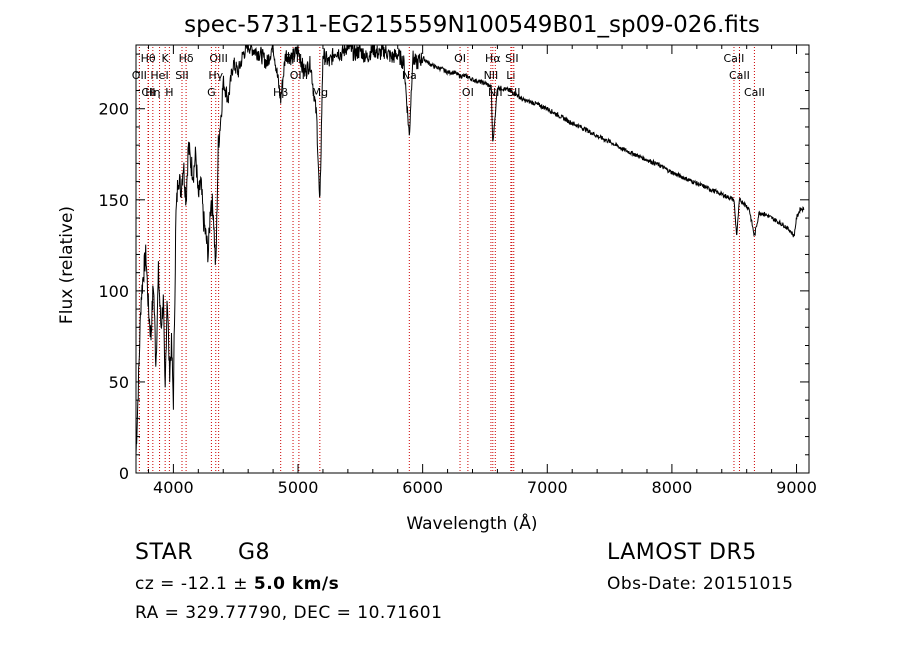 This screenshot has height=649, width=900. Describe the element at coordinates (682, 552) in the screenshot. I see `survey-release: LAMOST DR5` at that location.